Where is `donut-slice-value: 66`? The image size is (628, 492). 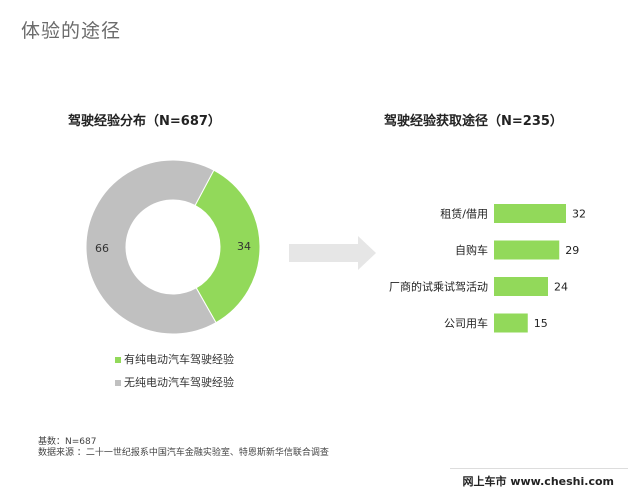 donut-slice-value: 66 is located at coordinates (102, 248).